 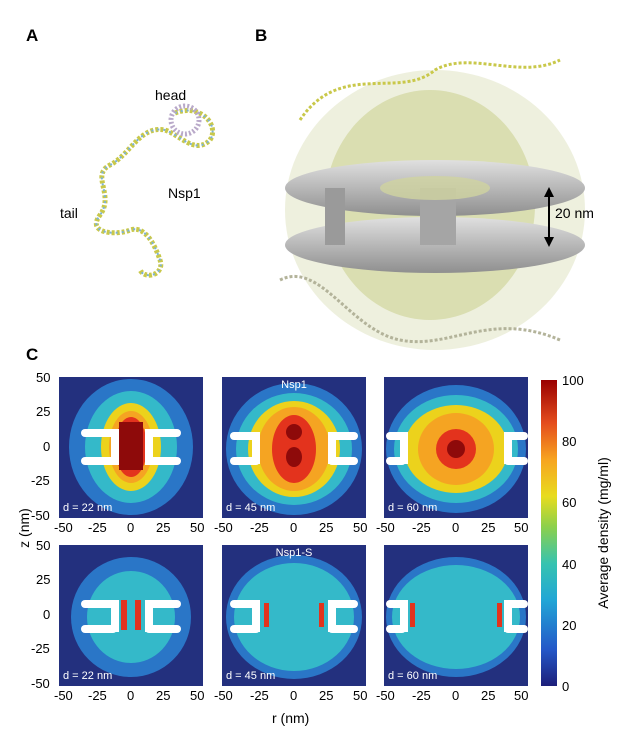 I want to click on z-axis-label: z (nm), so click(x=24, y=528).